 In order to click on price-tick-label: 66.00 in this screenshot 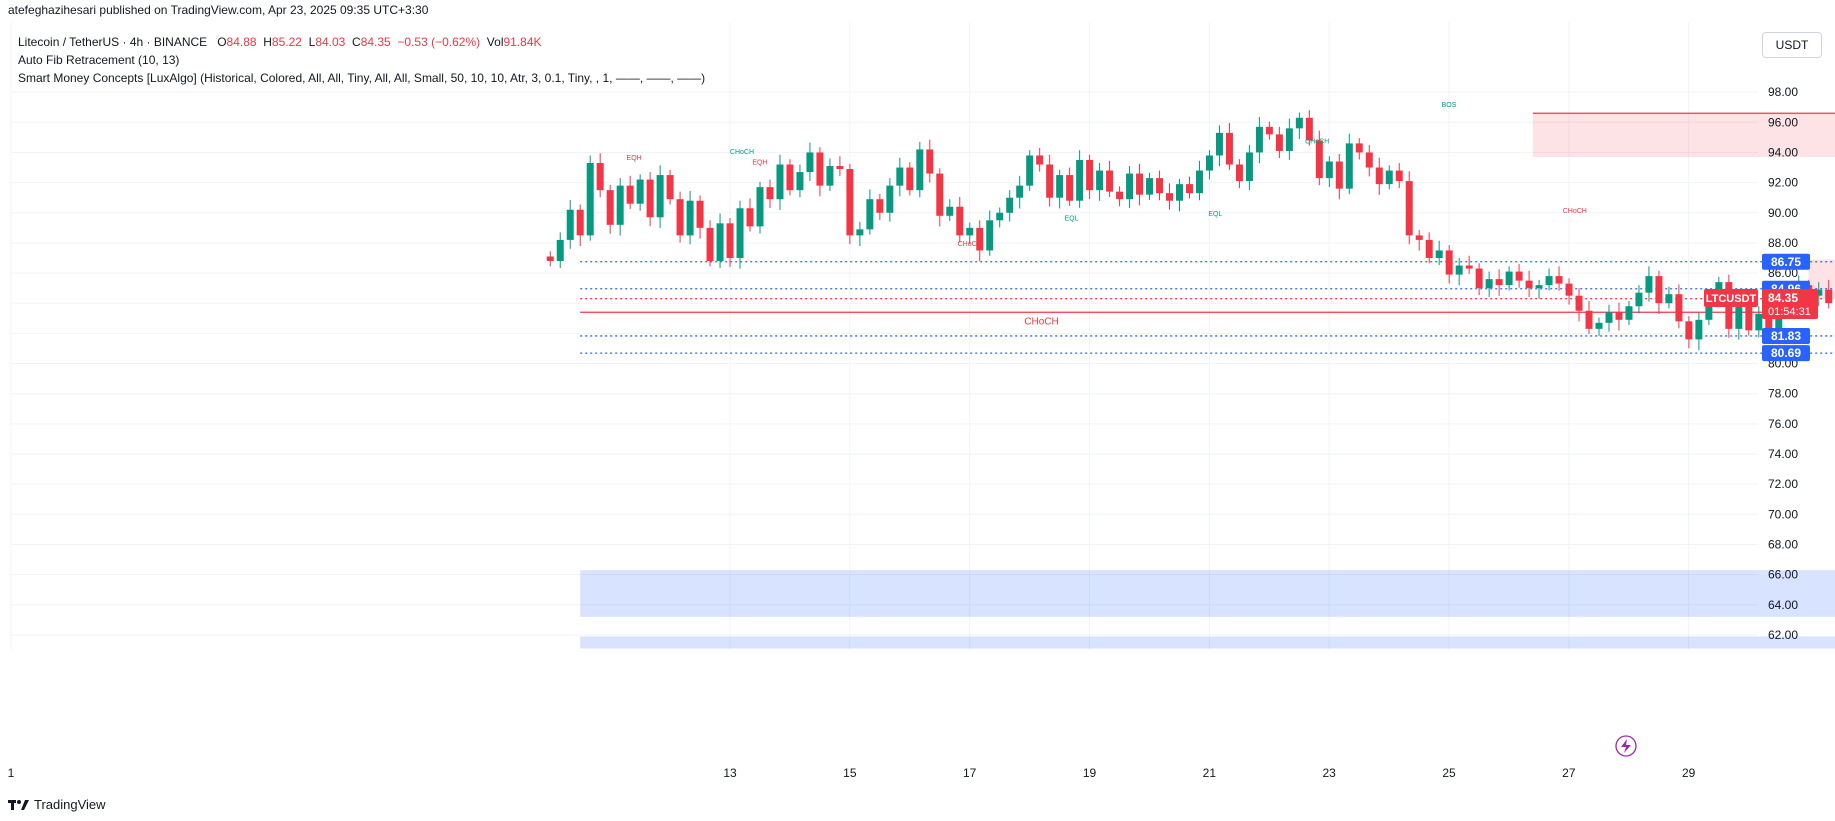, I will do `click(1783, 575)`.